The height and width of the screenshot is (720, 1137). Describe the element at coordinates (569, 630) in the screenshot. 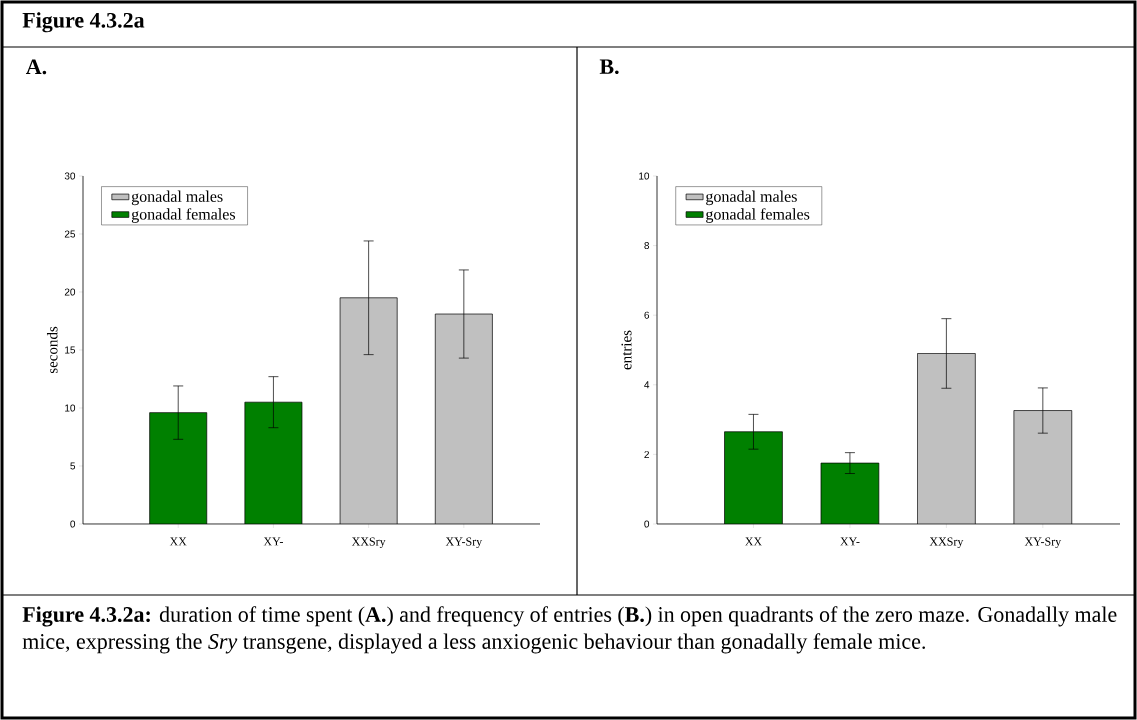

I see `text: Figure 4.3.2a: duration of time spent (A.) and frequency of entries (B.) in open quadrants of the zero maze. Gonadally male mice, expressing the Sry transgene, displayed a less anxiogenic behaviour than gonadally female mice.` at that location.